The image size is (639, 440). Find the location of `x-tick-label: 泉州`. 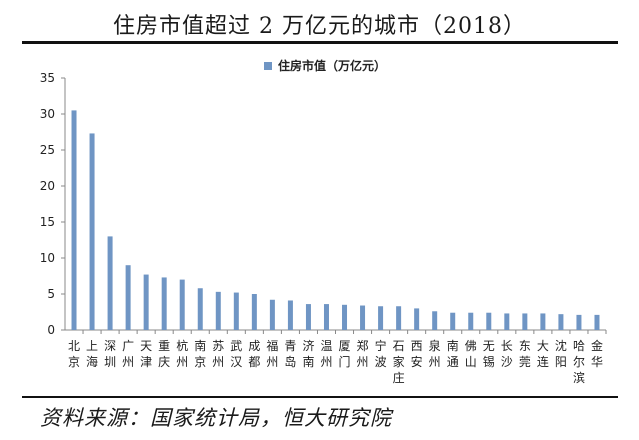

x-tick-label: 泉州 is located at coordinates (435, 354).